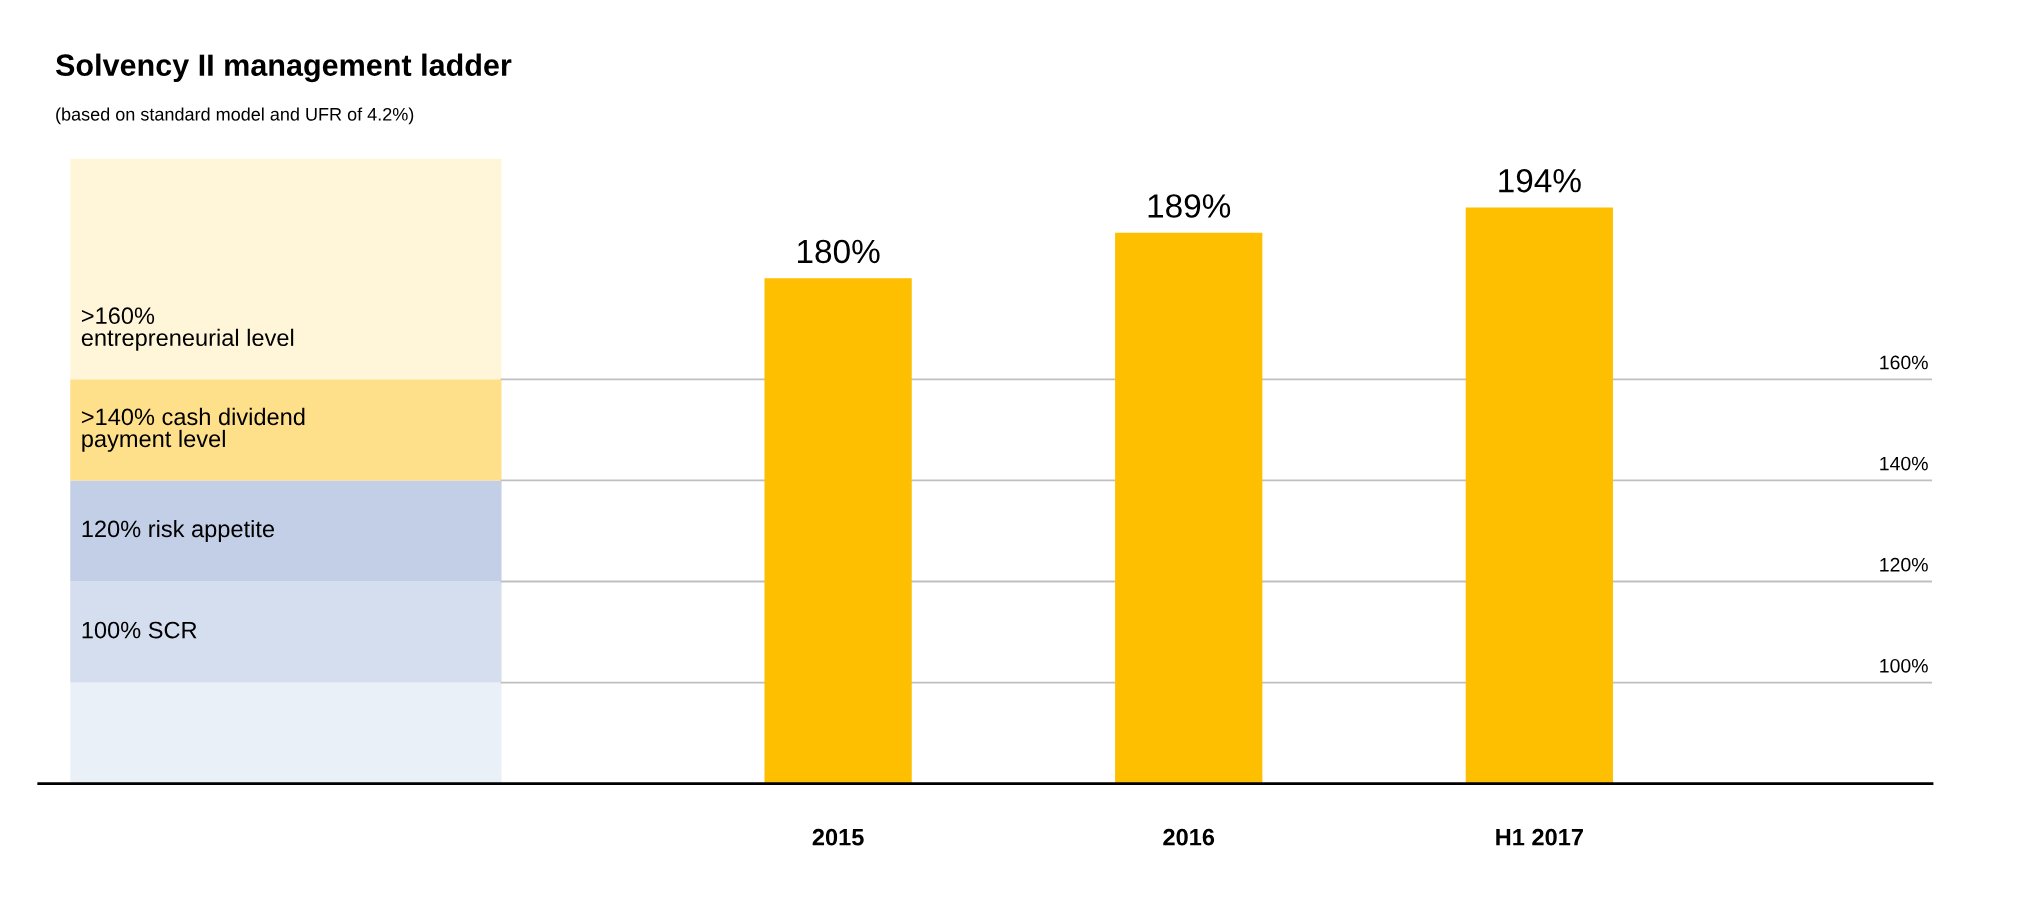  What do you see at coordinates (187, 329) in the screenshot?
I see `text: >160% entrepreneurial level` at bounding box center [187, 329].